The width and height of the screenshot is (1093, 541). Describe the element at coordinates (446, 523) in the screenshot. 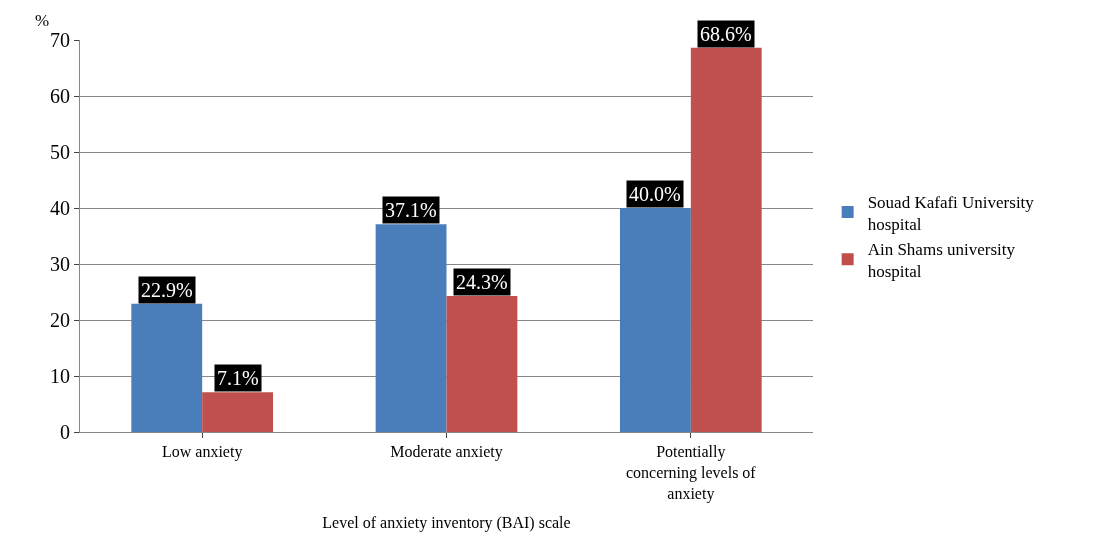

I see `x-axis-title: Level of anxiety inventory (BAI) scale` at that location.